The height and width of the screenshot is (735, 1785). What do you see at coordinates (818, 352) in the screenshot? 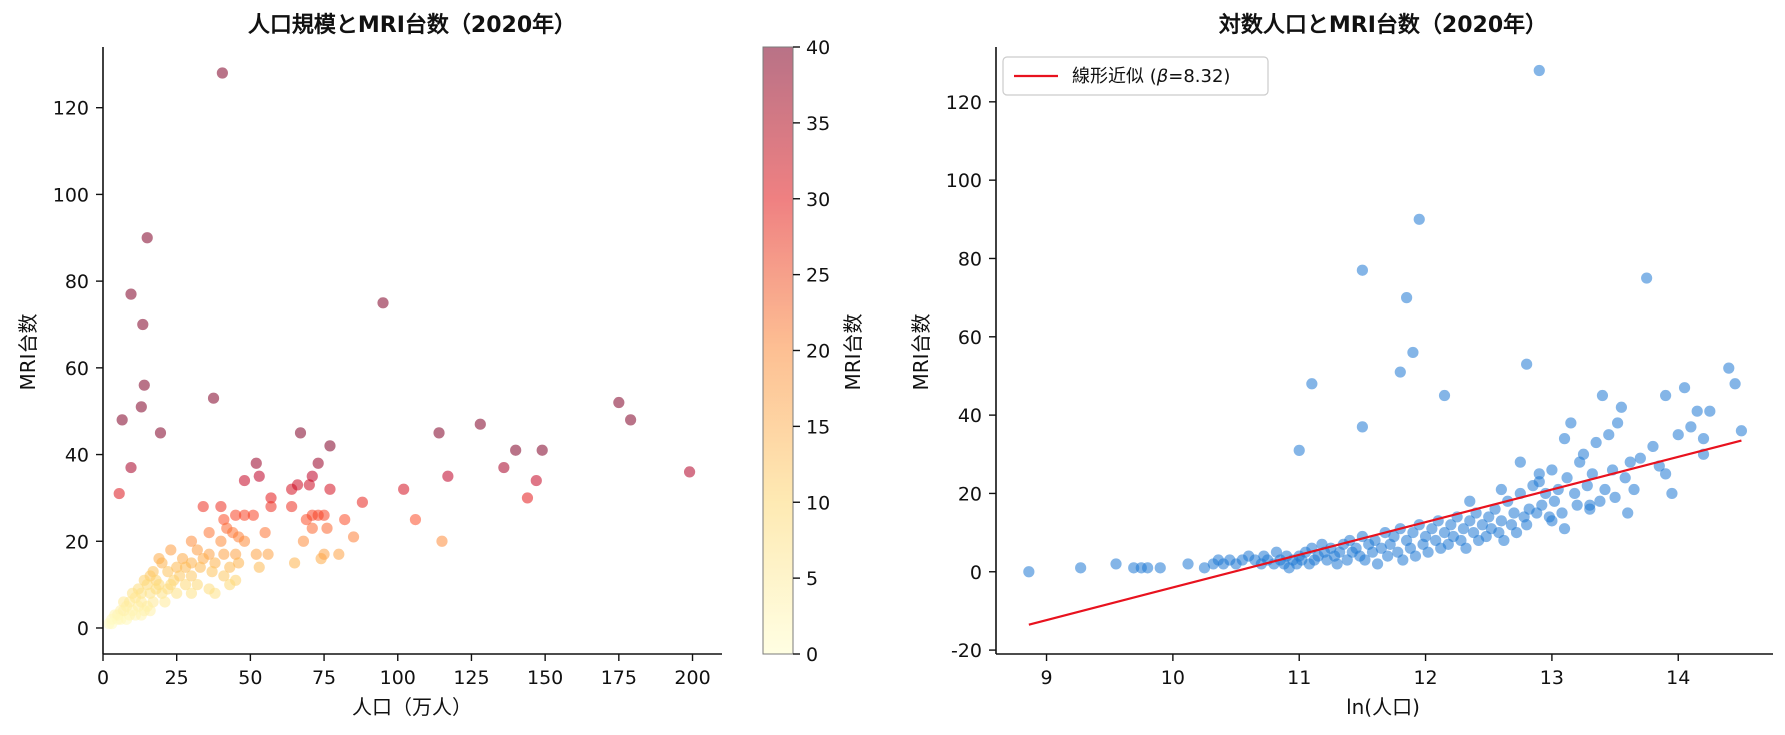
I see `colorbar-tick-label: 20` at bounding box center [818, 352].